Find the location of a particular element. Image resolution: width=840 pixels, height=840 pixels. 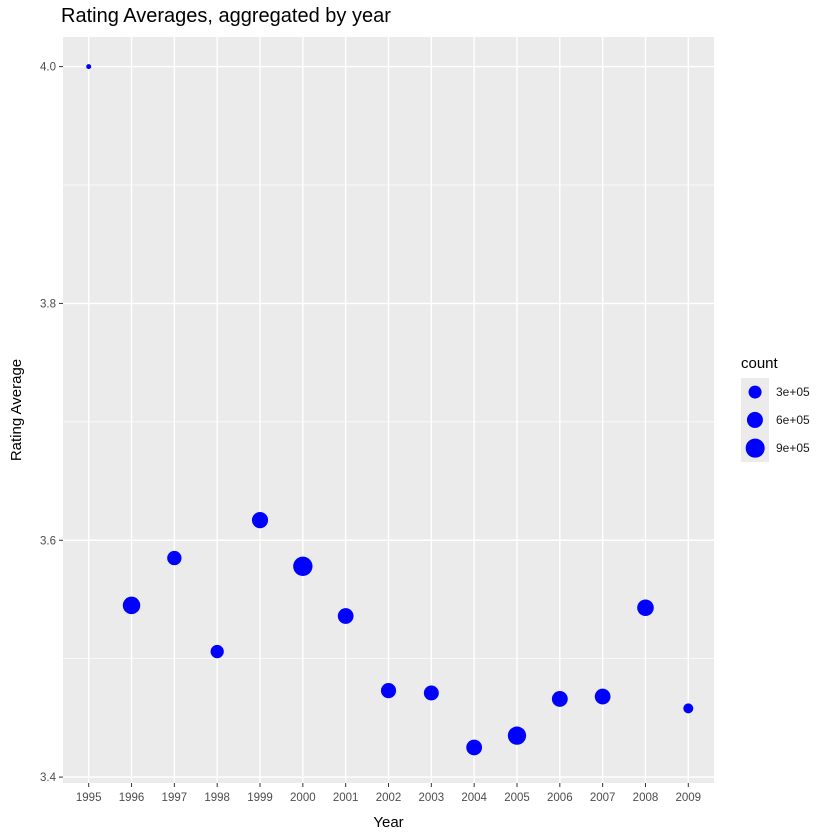

data-point-2007 is located at coordinates (602, 696).